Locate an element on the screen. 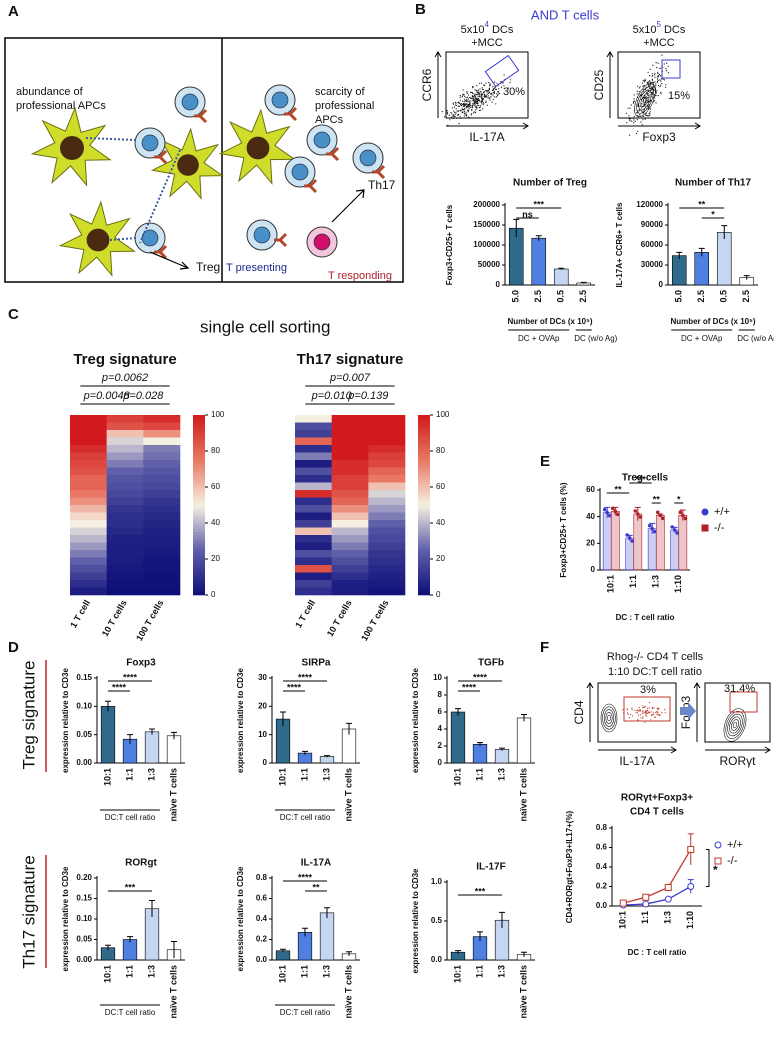  y-tick-label: 0.2 is located at coordinates (262, 939).